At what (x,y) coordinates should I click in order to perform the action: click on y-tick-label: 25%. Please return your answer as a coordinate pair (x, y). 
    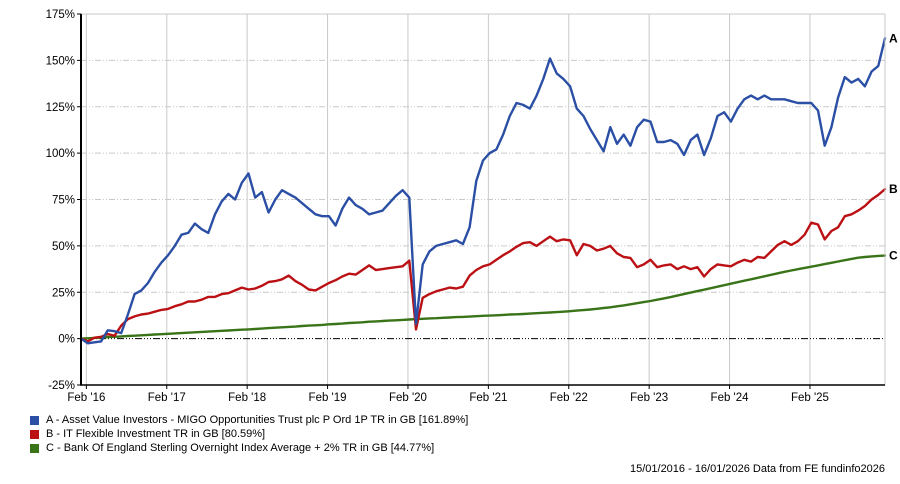
    Looking at the image, I should click on (63, 293).